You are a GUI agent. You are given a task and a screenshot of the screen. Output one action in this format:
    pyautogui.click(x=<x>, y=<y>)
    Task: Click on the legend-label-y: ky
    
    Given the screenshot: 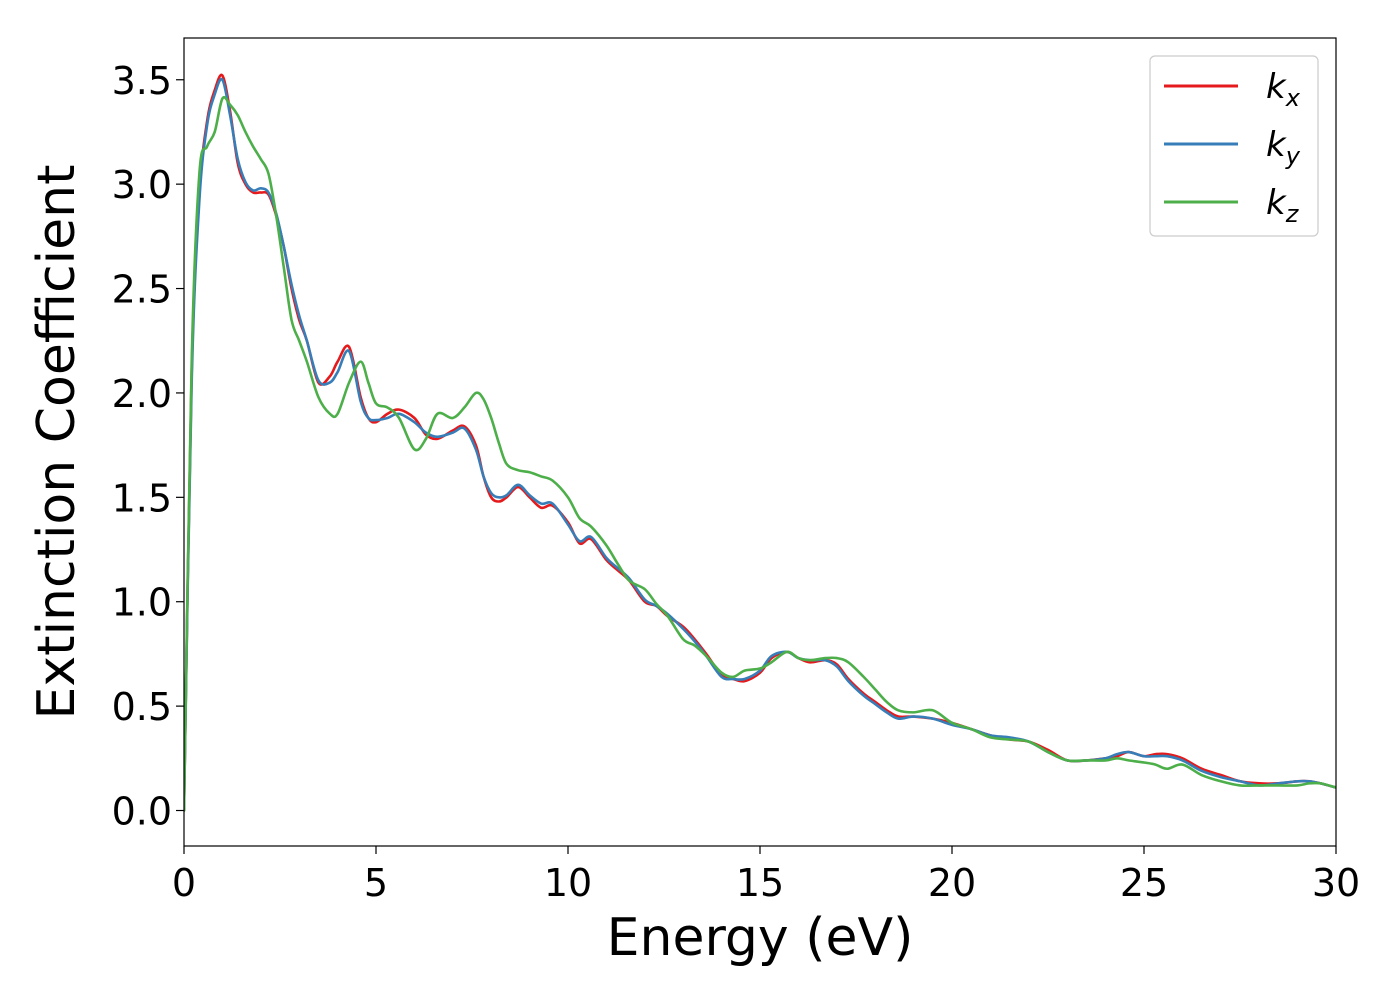 What is the action you would take?
    pyautogui.click(x=1283, y=147)
    